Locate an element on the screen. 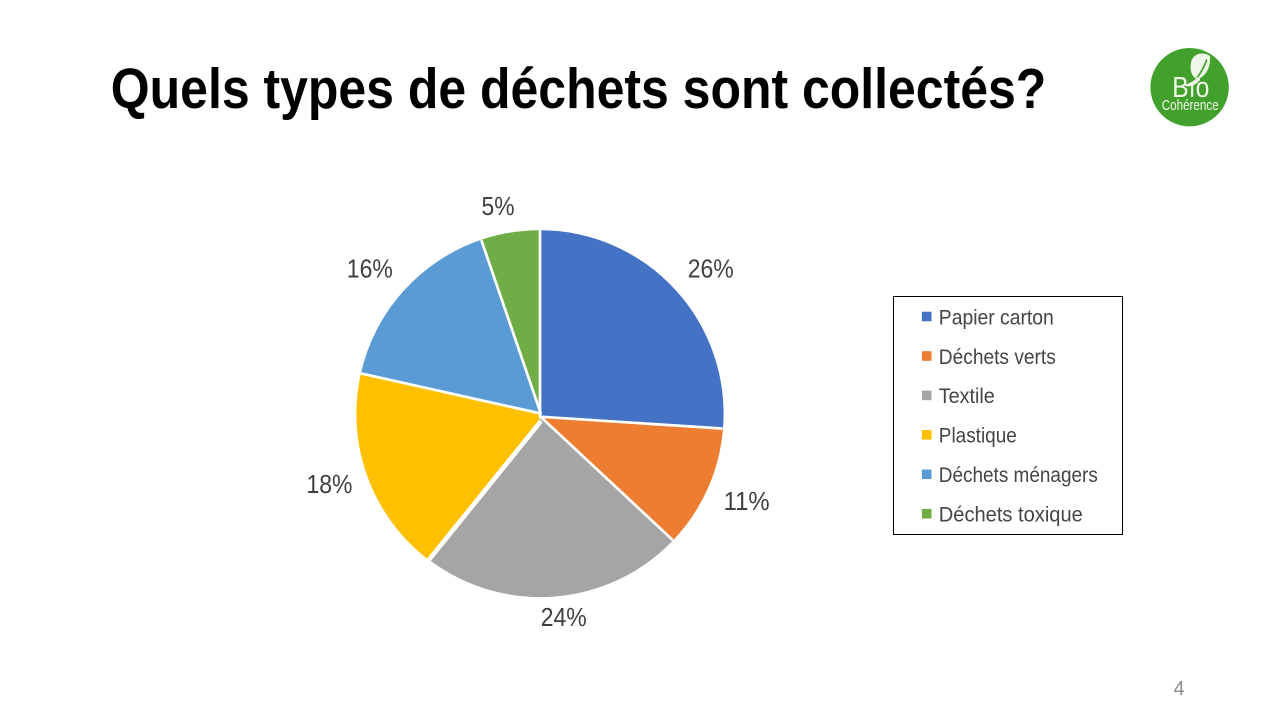 The width and height of the screenshot is (1280, 720). svg-text: Bıo is located at coordinates (1190, 88).